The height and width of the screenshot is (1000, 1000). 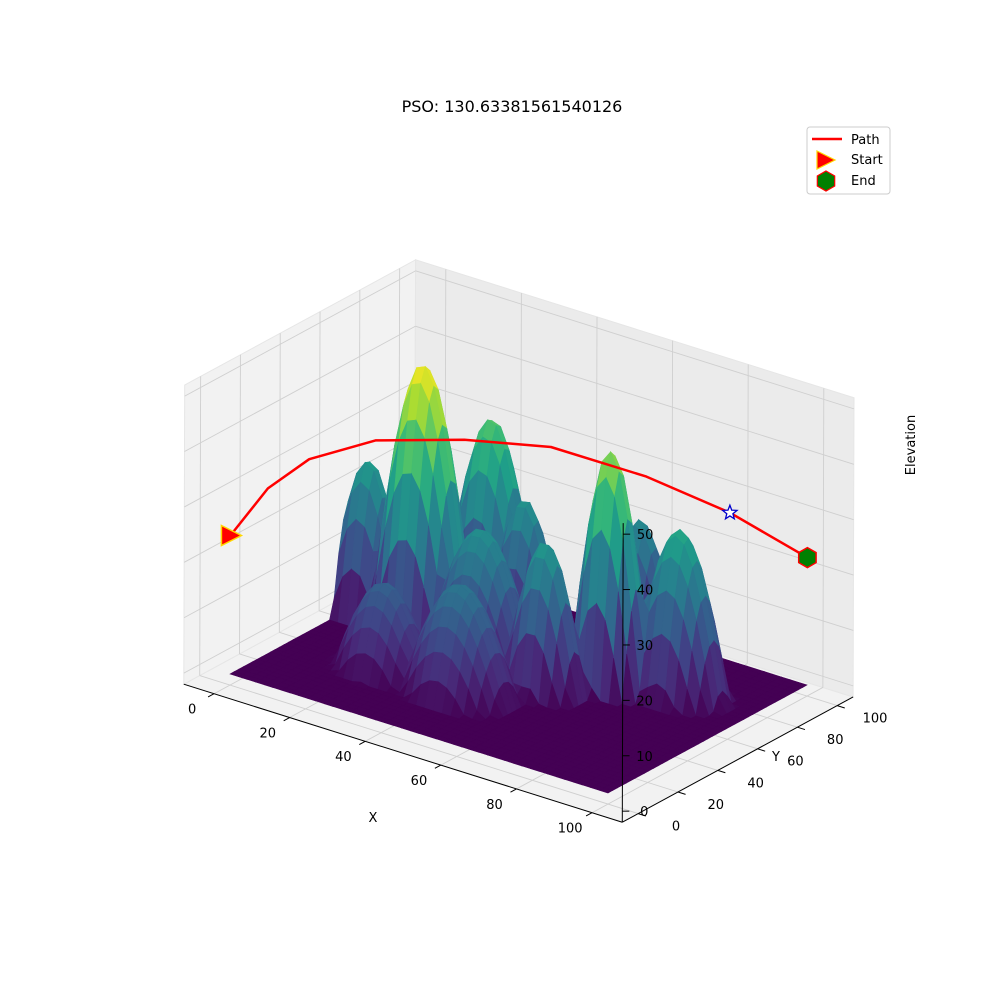 What do you see at coordinates (867, 160) in the screenshot?
I see `legend-start-label: Start` at bounding box center [867, 160].